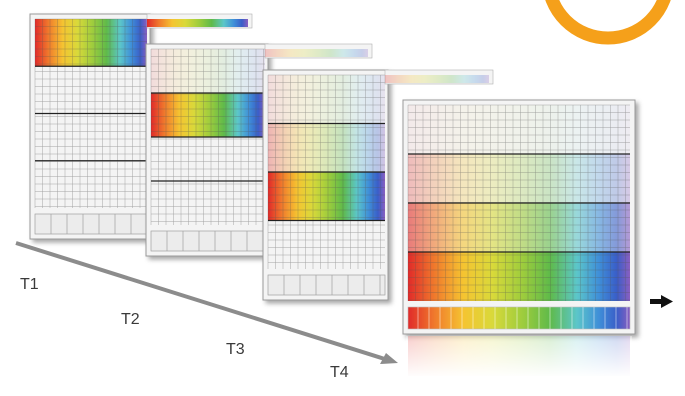  Describe the element at coordinates (519, 357) in the screenshot. I see `reflection-fade` at that location.